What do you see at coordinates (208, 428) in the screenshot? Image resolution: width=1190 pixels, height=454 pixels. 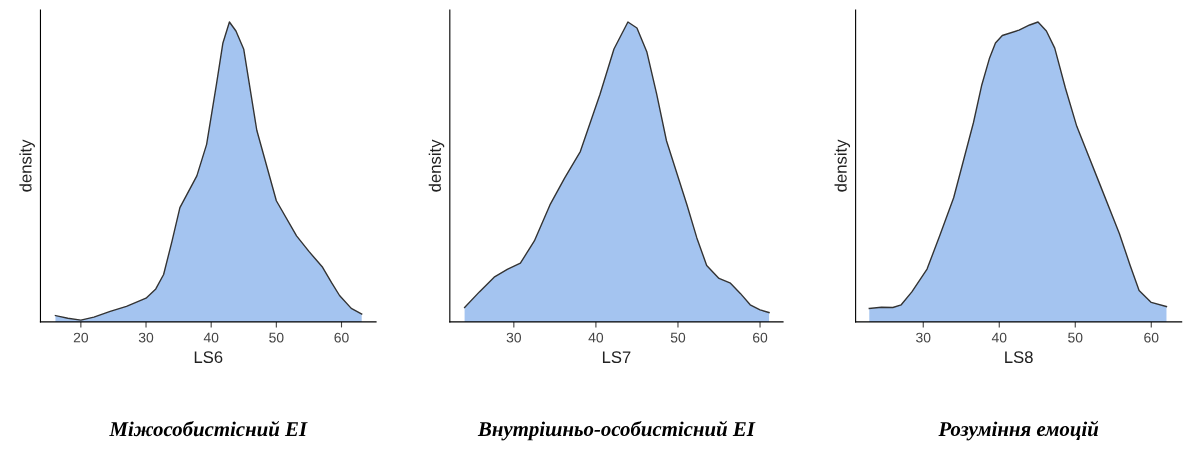 I see `text: Міжособистісний EI` at bounding box center [208, 428].